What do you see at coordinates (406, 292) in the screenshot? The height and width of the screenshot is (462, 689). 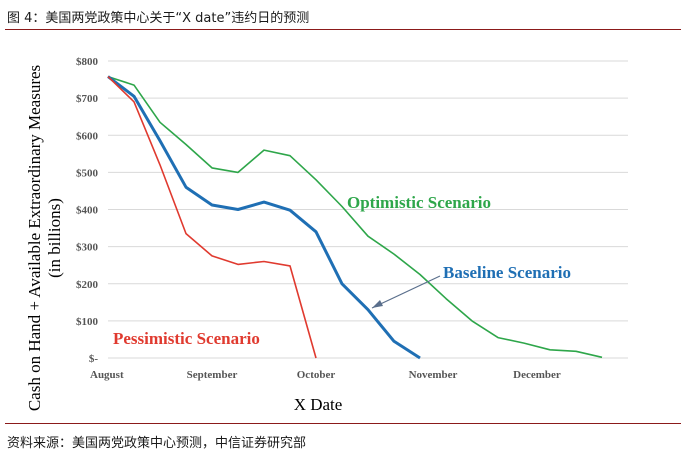 I see `baseline-pointer-arrow` at bounding box center [406, 292].